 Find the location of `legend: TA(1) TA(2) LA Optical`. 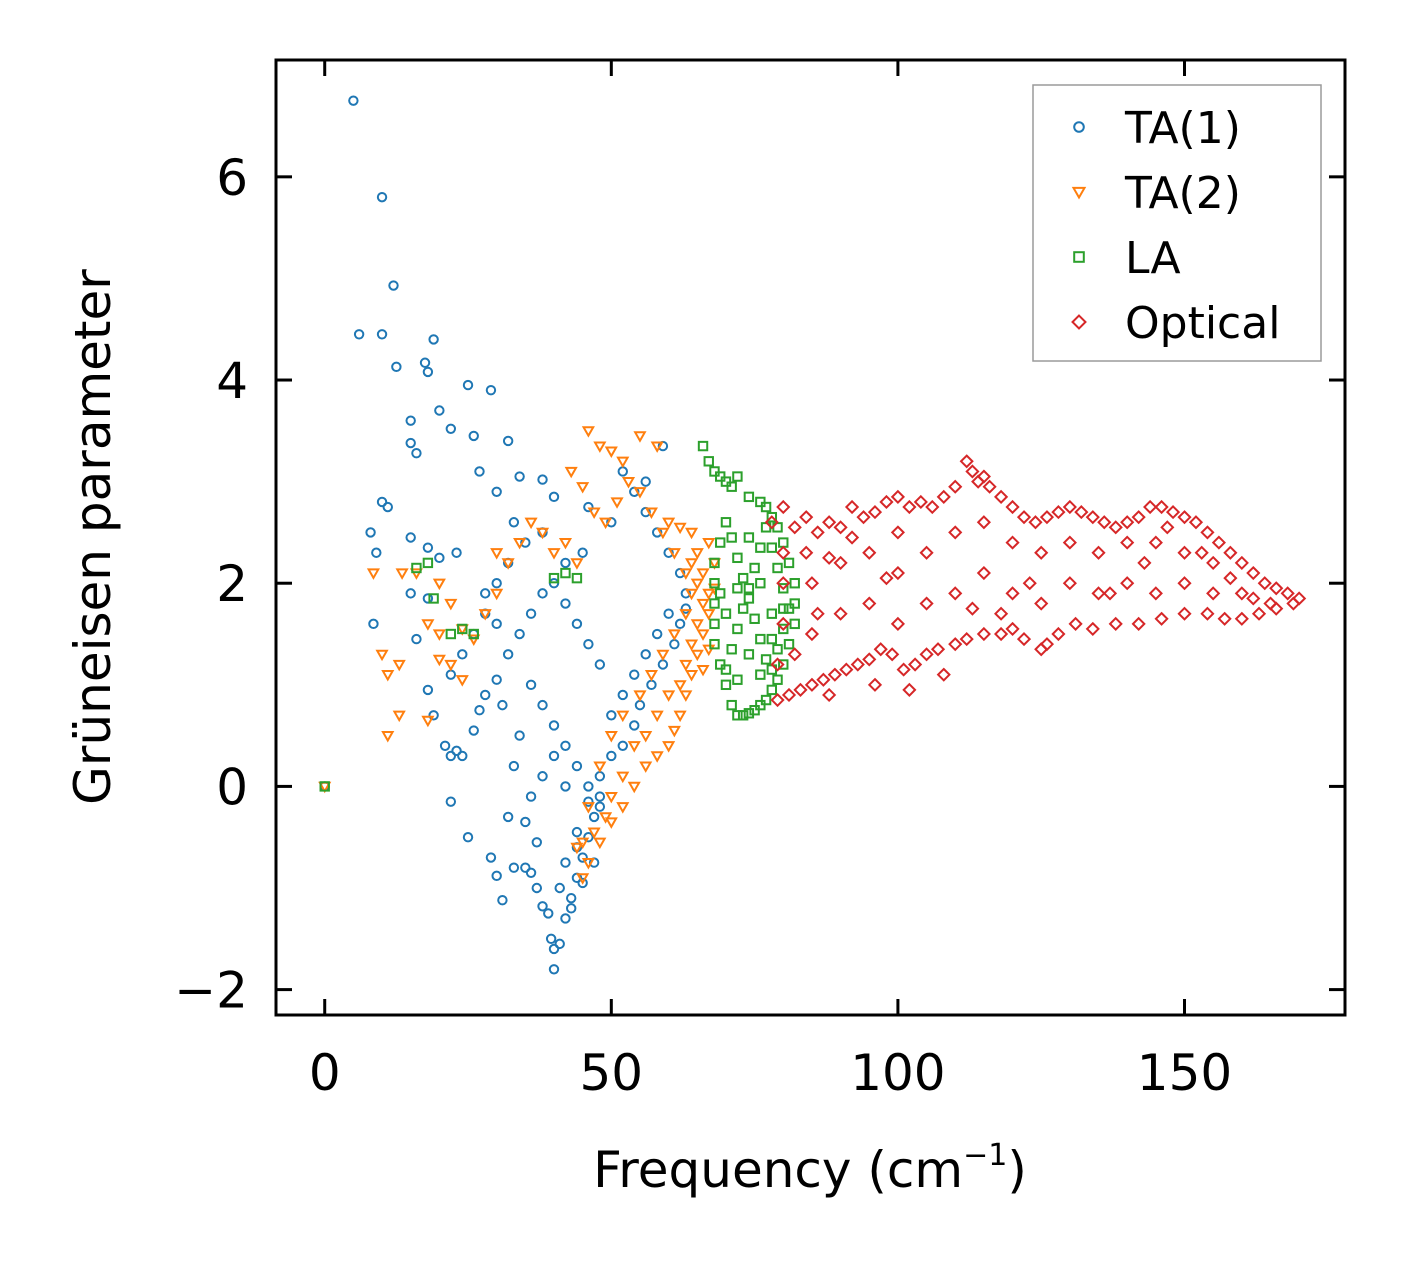

legend: TA(1) TA(2) LA Optical is located at coordinates (1177, 223).